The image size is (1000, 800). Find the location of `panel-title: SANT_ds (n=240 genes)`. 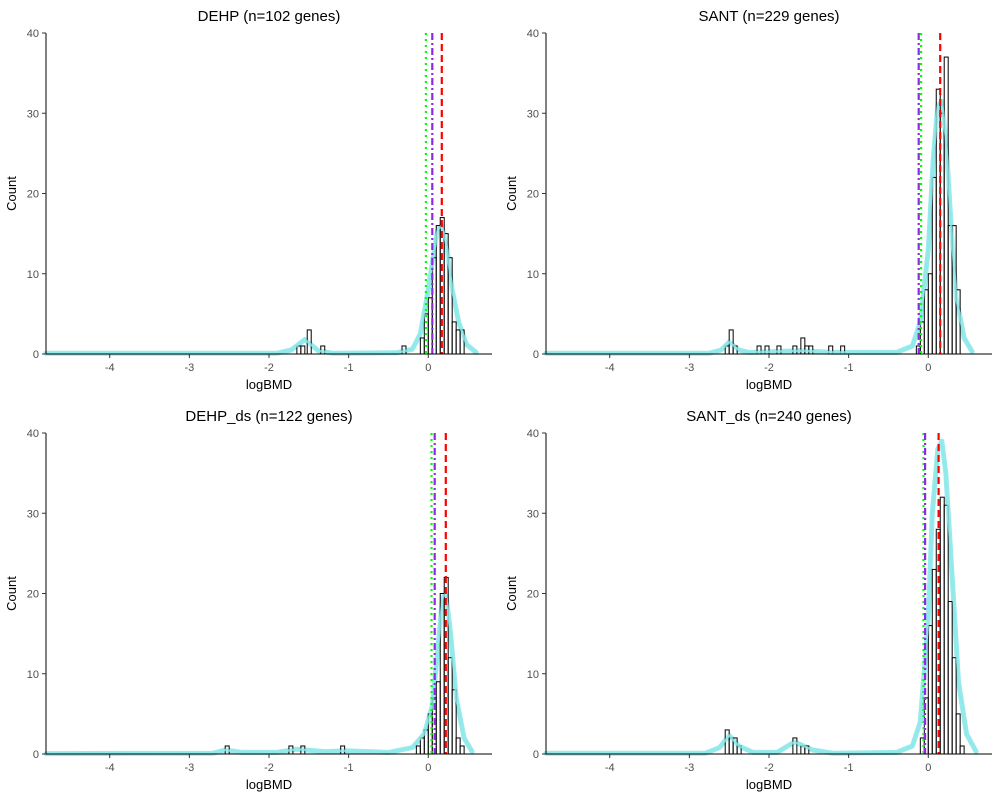

panel-title: SANT_ds (n=240 genes) is located at coordinates (769, 416).